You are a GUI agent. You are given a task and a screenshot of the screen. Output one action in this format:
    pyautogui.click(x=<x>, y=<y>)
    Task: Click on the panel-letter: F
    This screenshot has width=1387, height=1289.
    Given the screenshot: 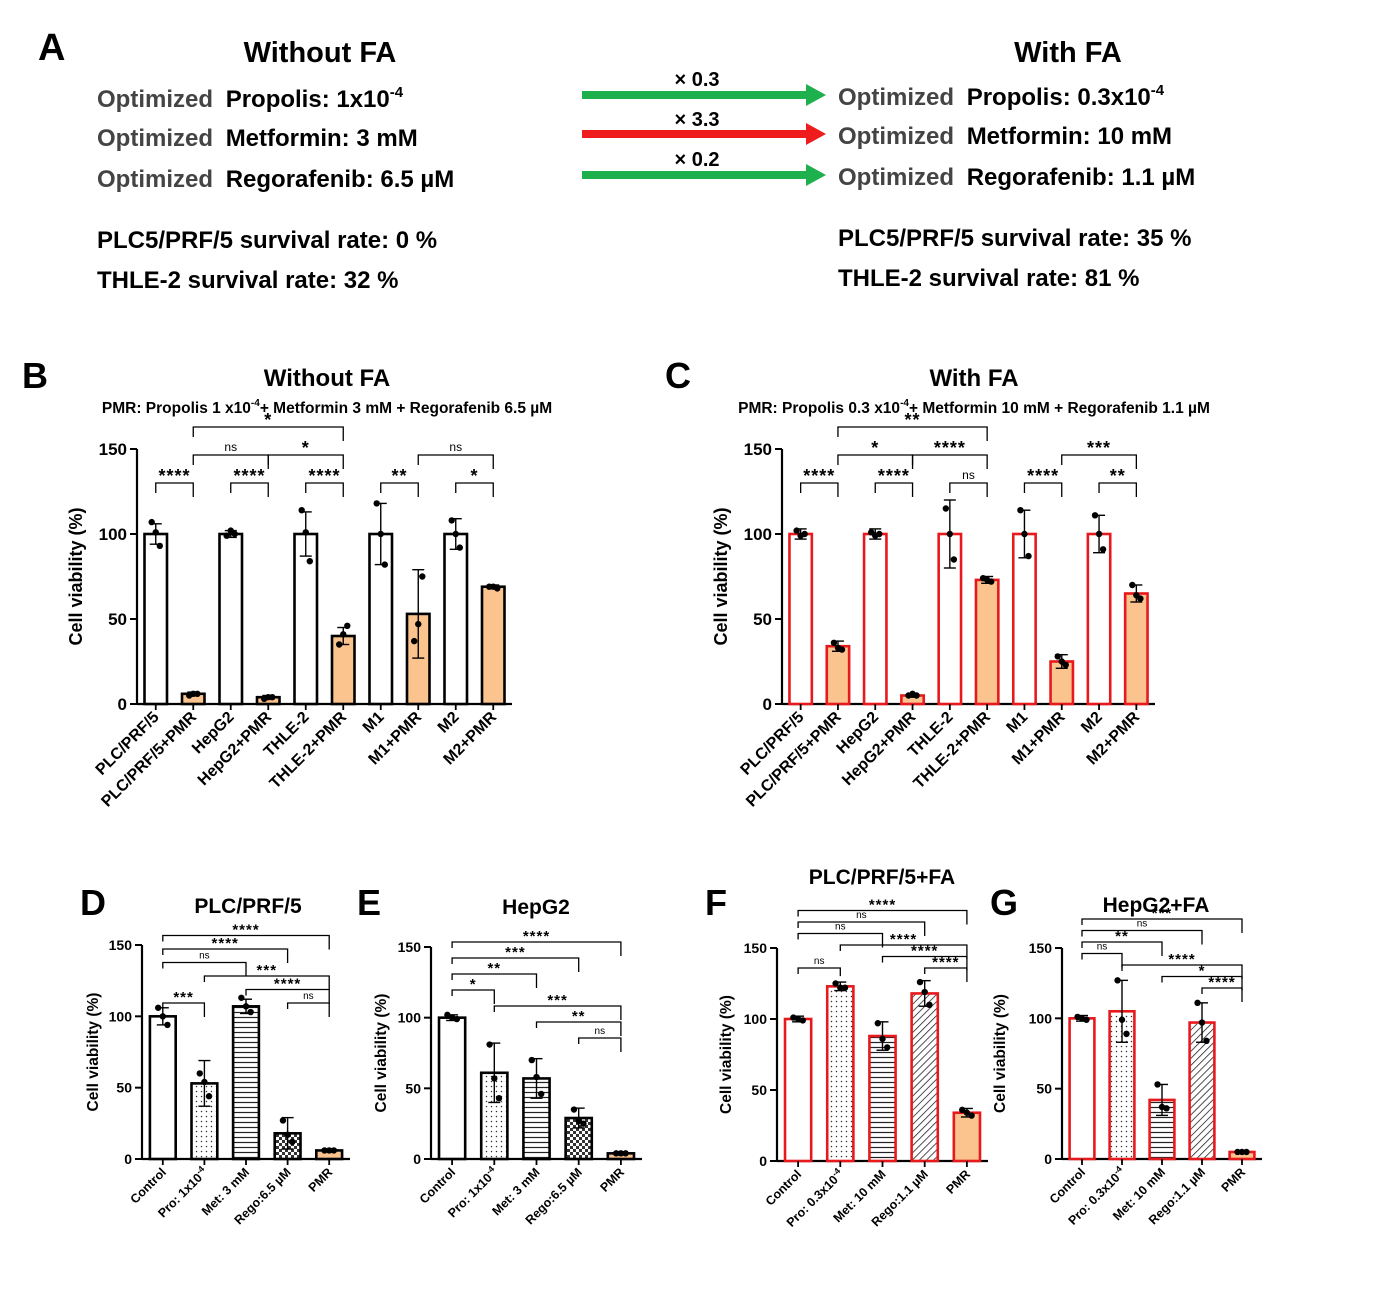 What is the action you would take?
    pyautogui.click(x=716, y=902)
    